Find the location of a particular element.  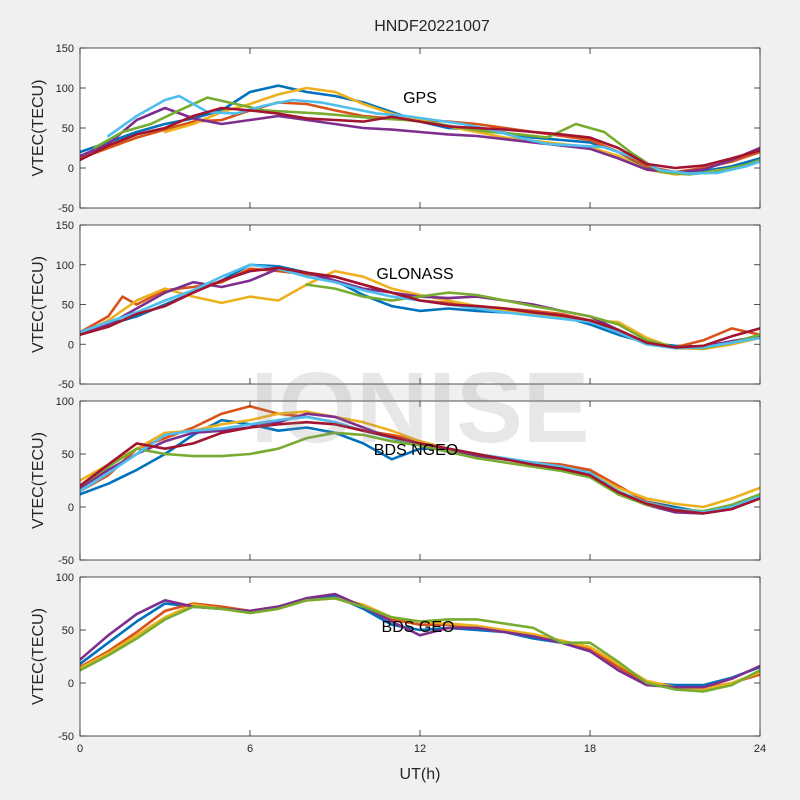

panel-annotation: BDS GEO is located at coordinates (418, 627).